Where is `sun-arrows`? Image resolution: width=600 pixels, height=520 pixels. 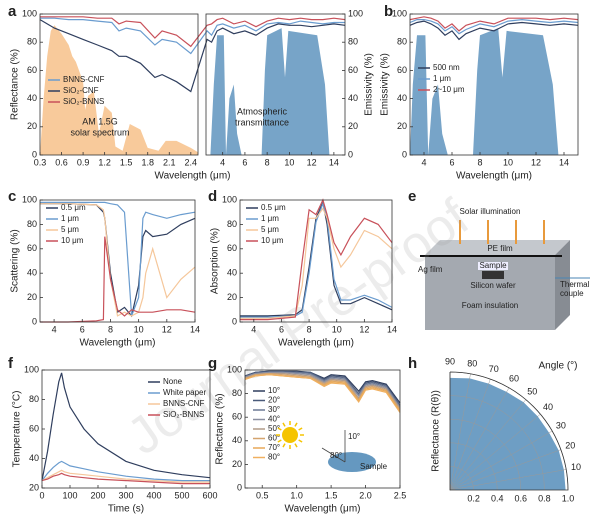
sun-arrows is located at coordinates (502, 232).